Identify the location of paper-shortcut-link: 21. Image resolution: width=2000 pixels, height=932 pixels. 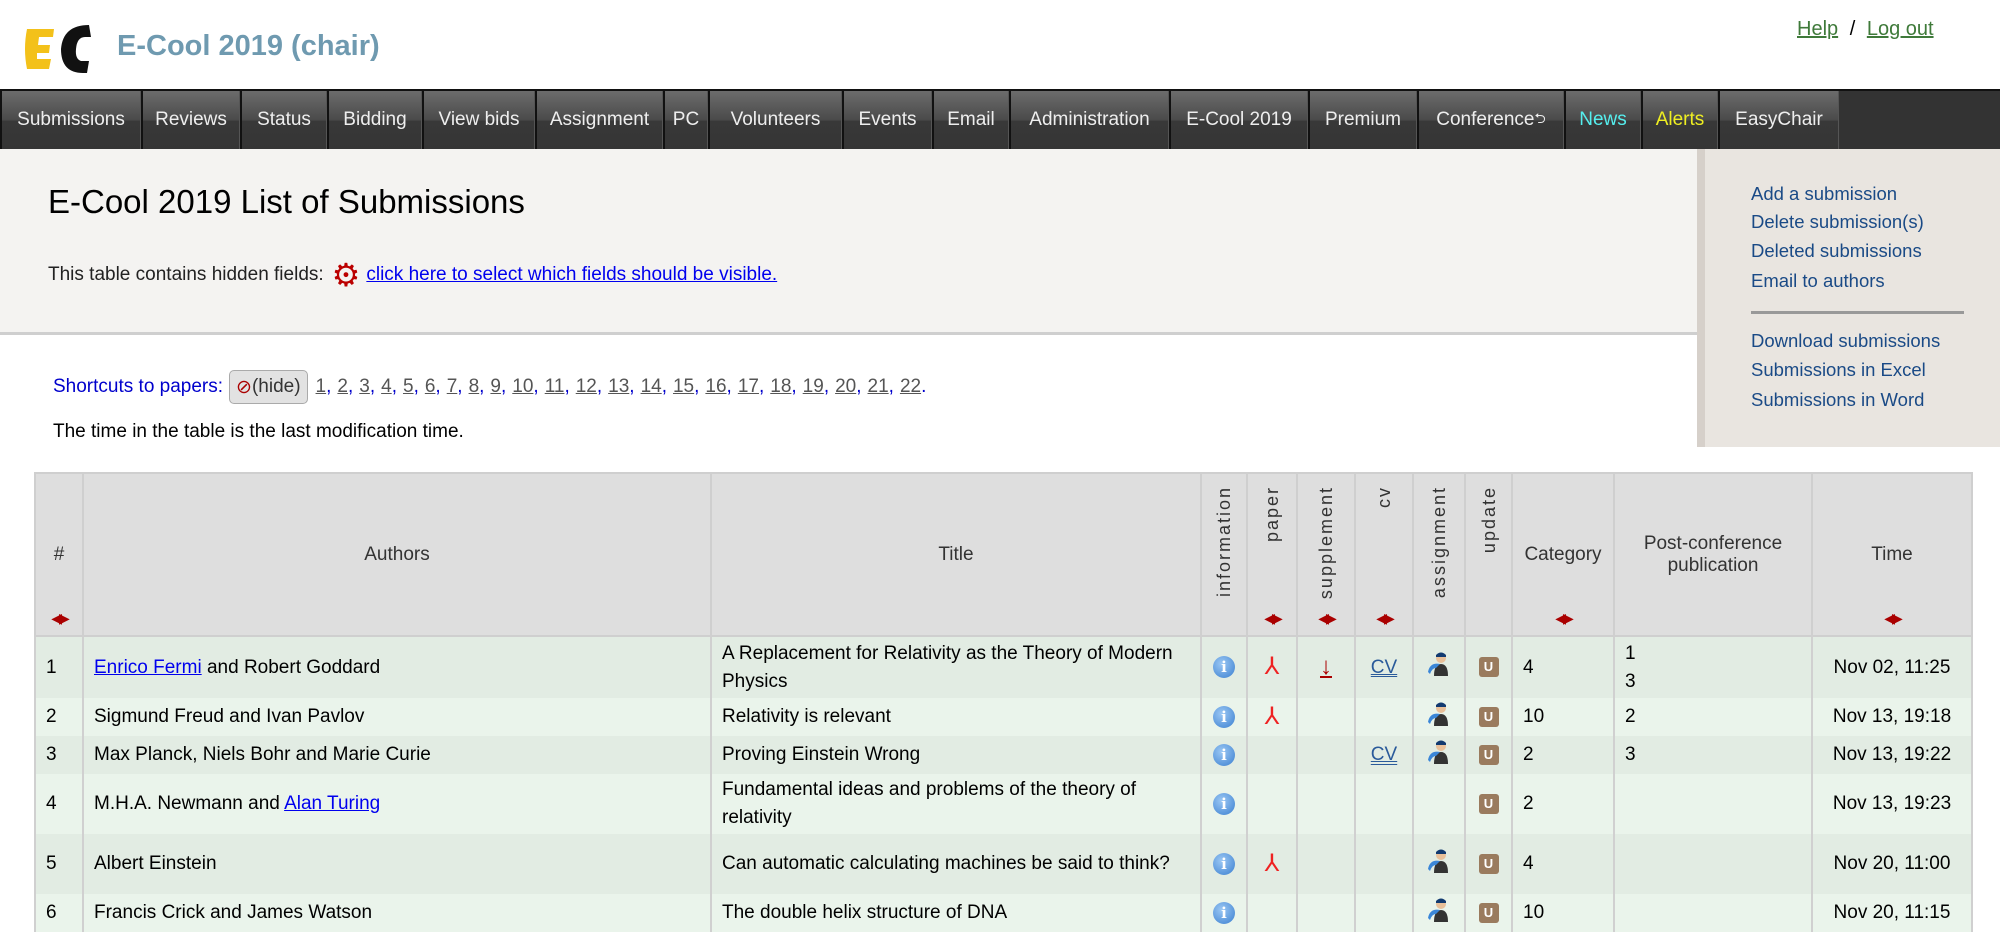
(878, 386).